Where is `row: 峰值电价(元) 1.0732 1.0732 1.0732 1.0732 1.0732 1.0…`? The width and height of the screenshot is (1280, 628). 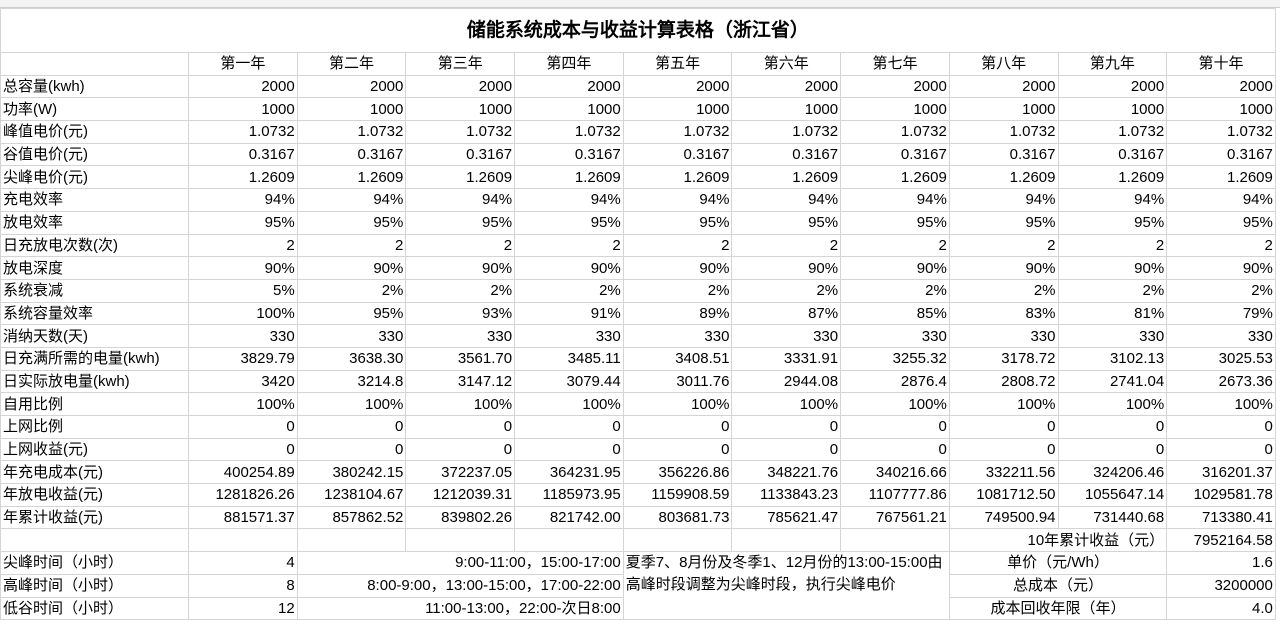 row: 峰值电价(元) 1.0732 1.0732 1.0732 1.0732 1.0732 1.0… is located at coordinates (638, 132).